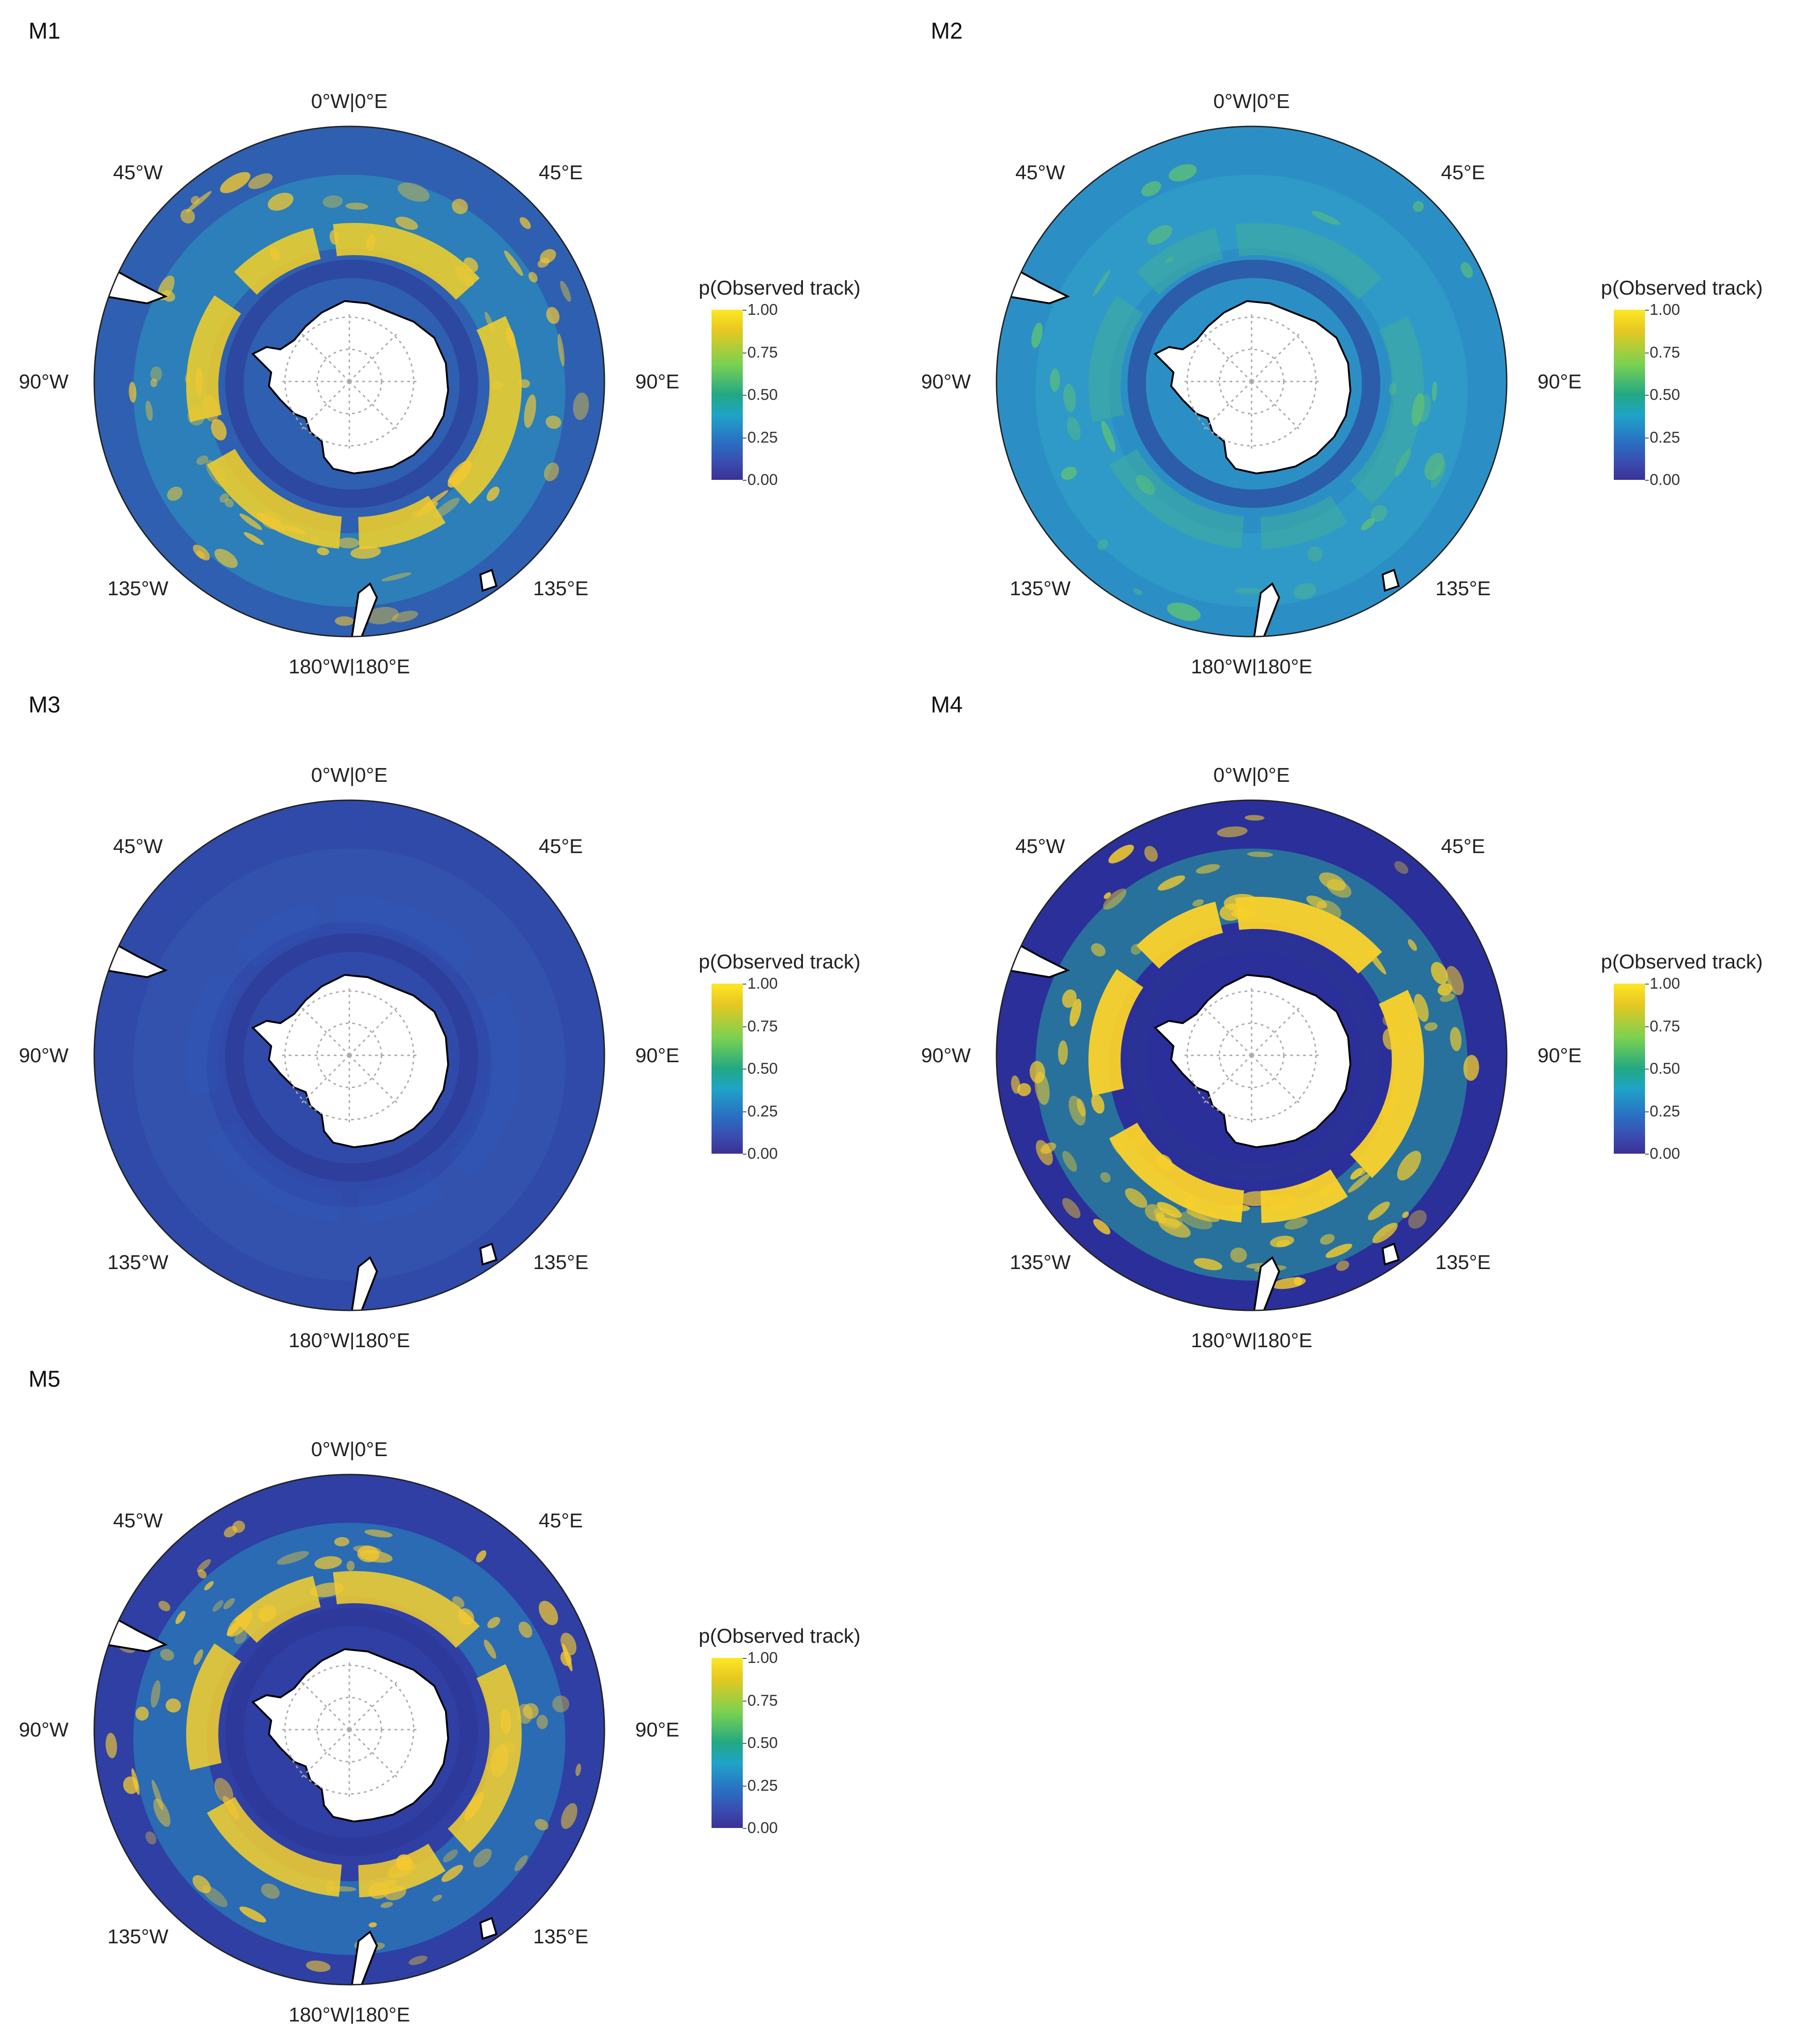 The height and width of the screenshot is (2044, 1805). Describe the element at coordinates (1463, 588) in the screenshot. I see `compass-label-lower-right: 135°E` at that location.